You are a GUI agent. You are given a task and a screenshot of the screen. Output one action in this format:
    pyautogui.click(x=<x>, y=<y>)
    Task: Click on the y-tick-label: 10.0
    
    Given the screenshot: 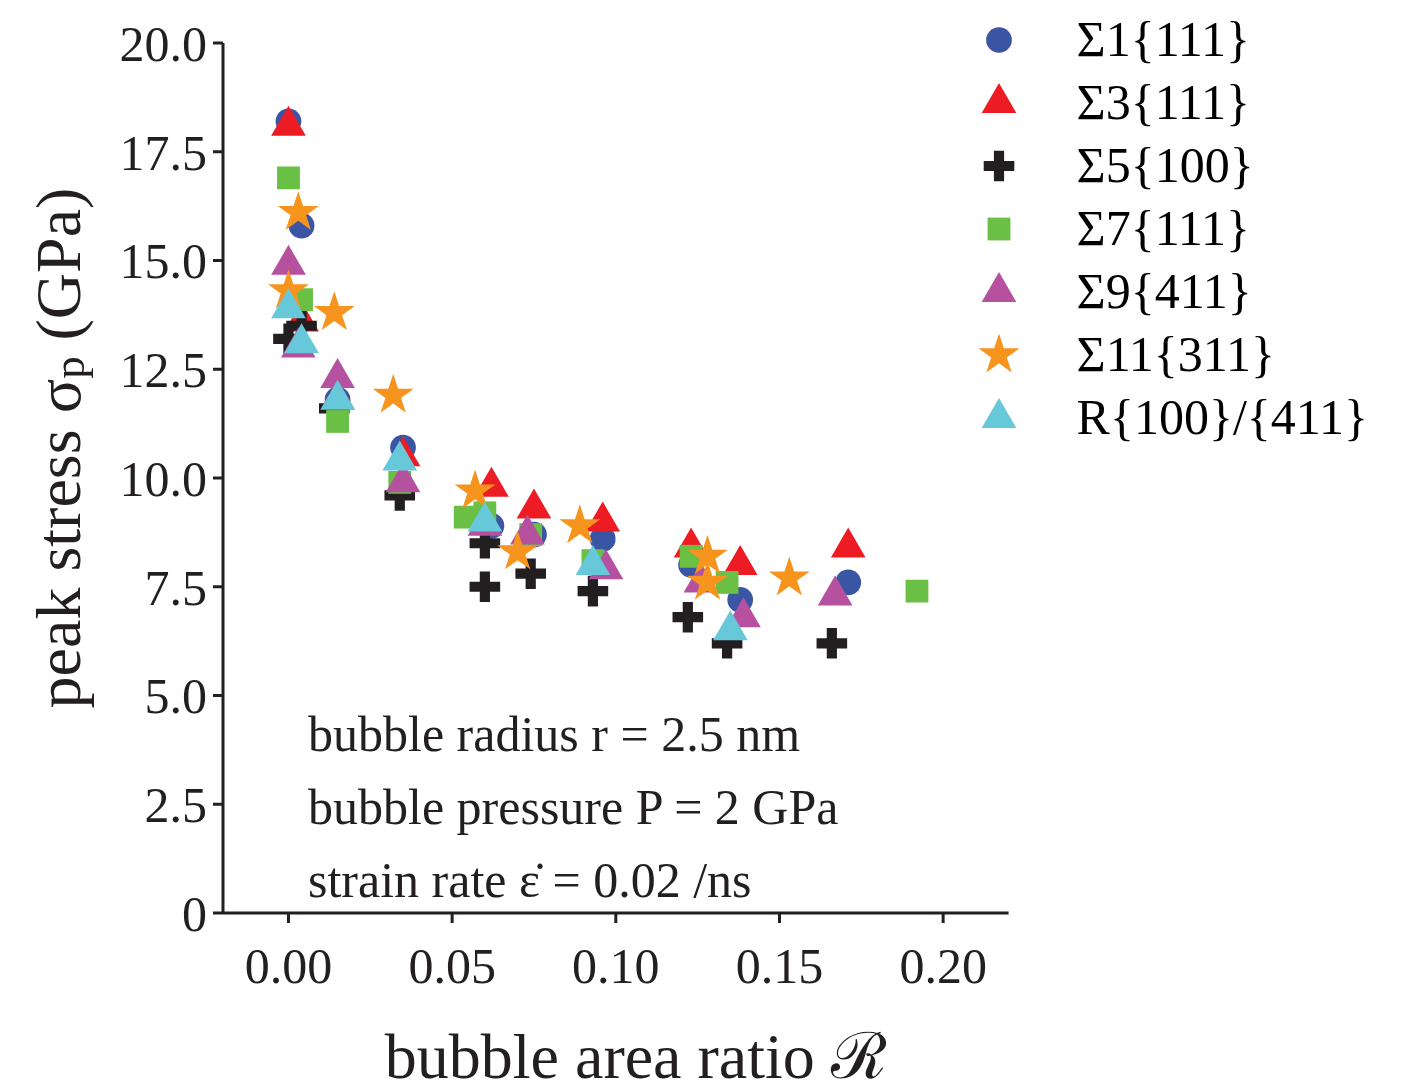 What is the action you would take?
    pyautogui.click(x=163, y=478)
    